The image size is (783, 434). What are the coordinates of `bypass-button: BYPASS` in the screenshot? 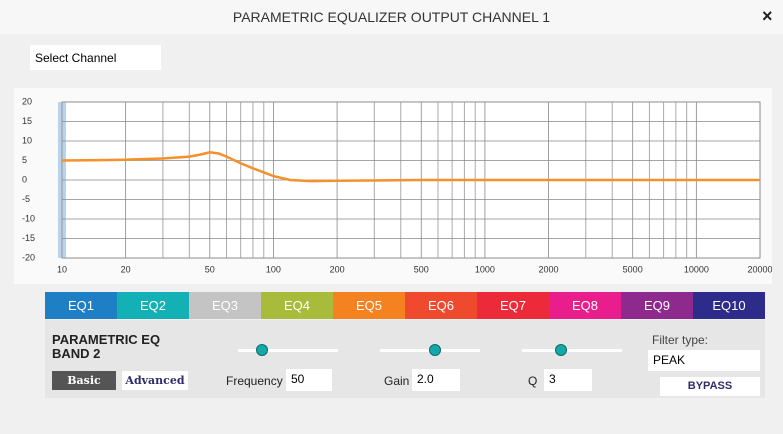 It's located at (710, 386).